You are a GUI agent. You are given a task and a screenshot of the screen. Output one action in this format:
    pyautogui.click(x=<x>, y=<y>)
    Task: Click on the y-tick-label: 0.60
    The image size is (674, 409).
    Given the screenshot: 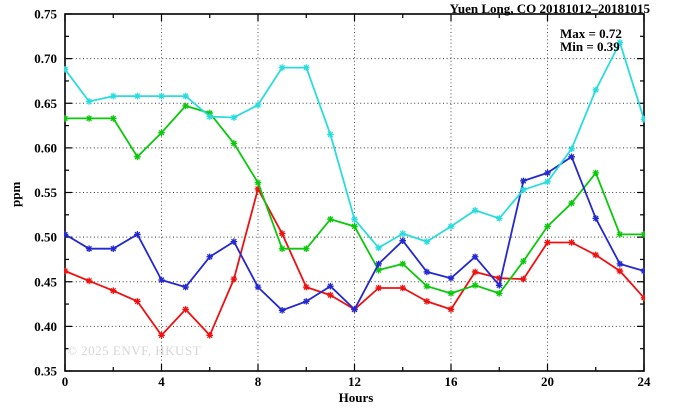 What is the action you would take?
    pyautogui.click(x=45, y=147)
    